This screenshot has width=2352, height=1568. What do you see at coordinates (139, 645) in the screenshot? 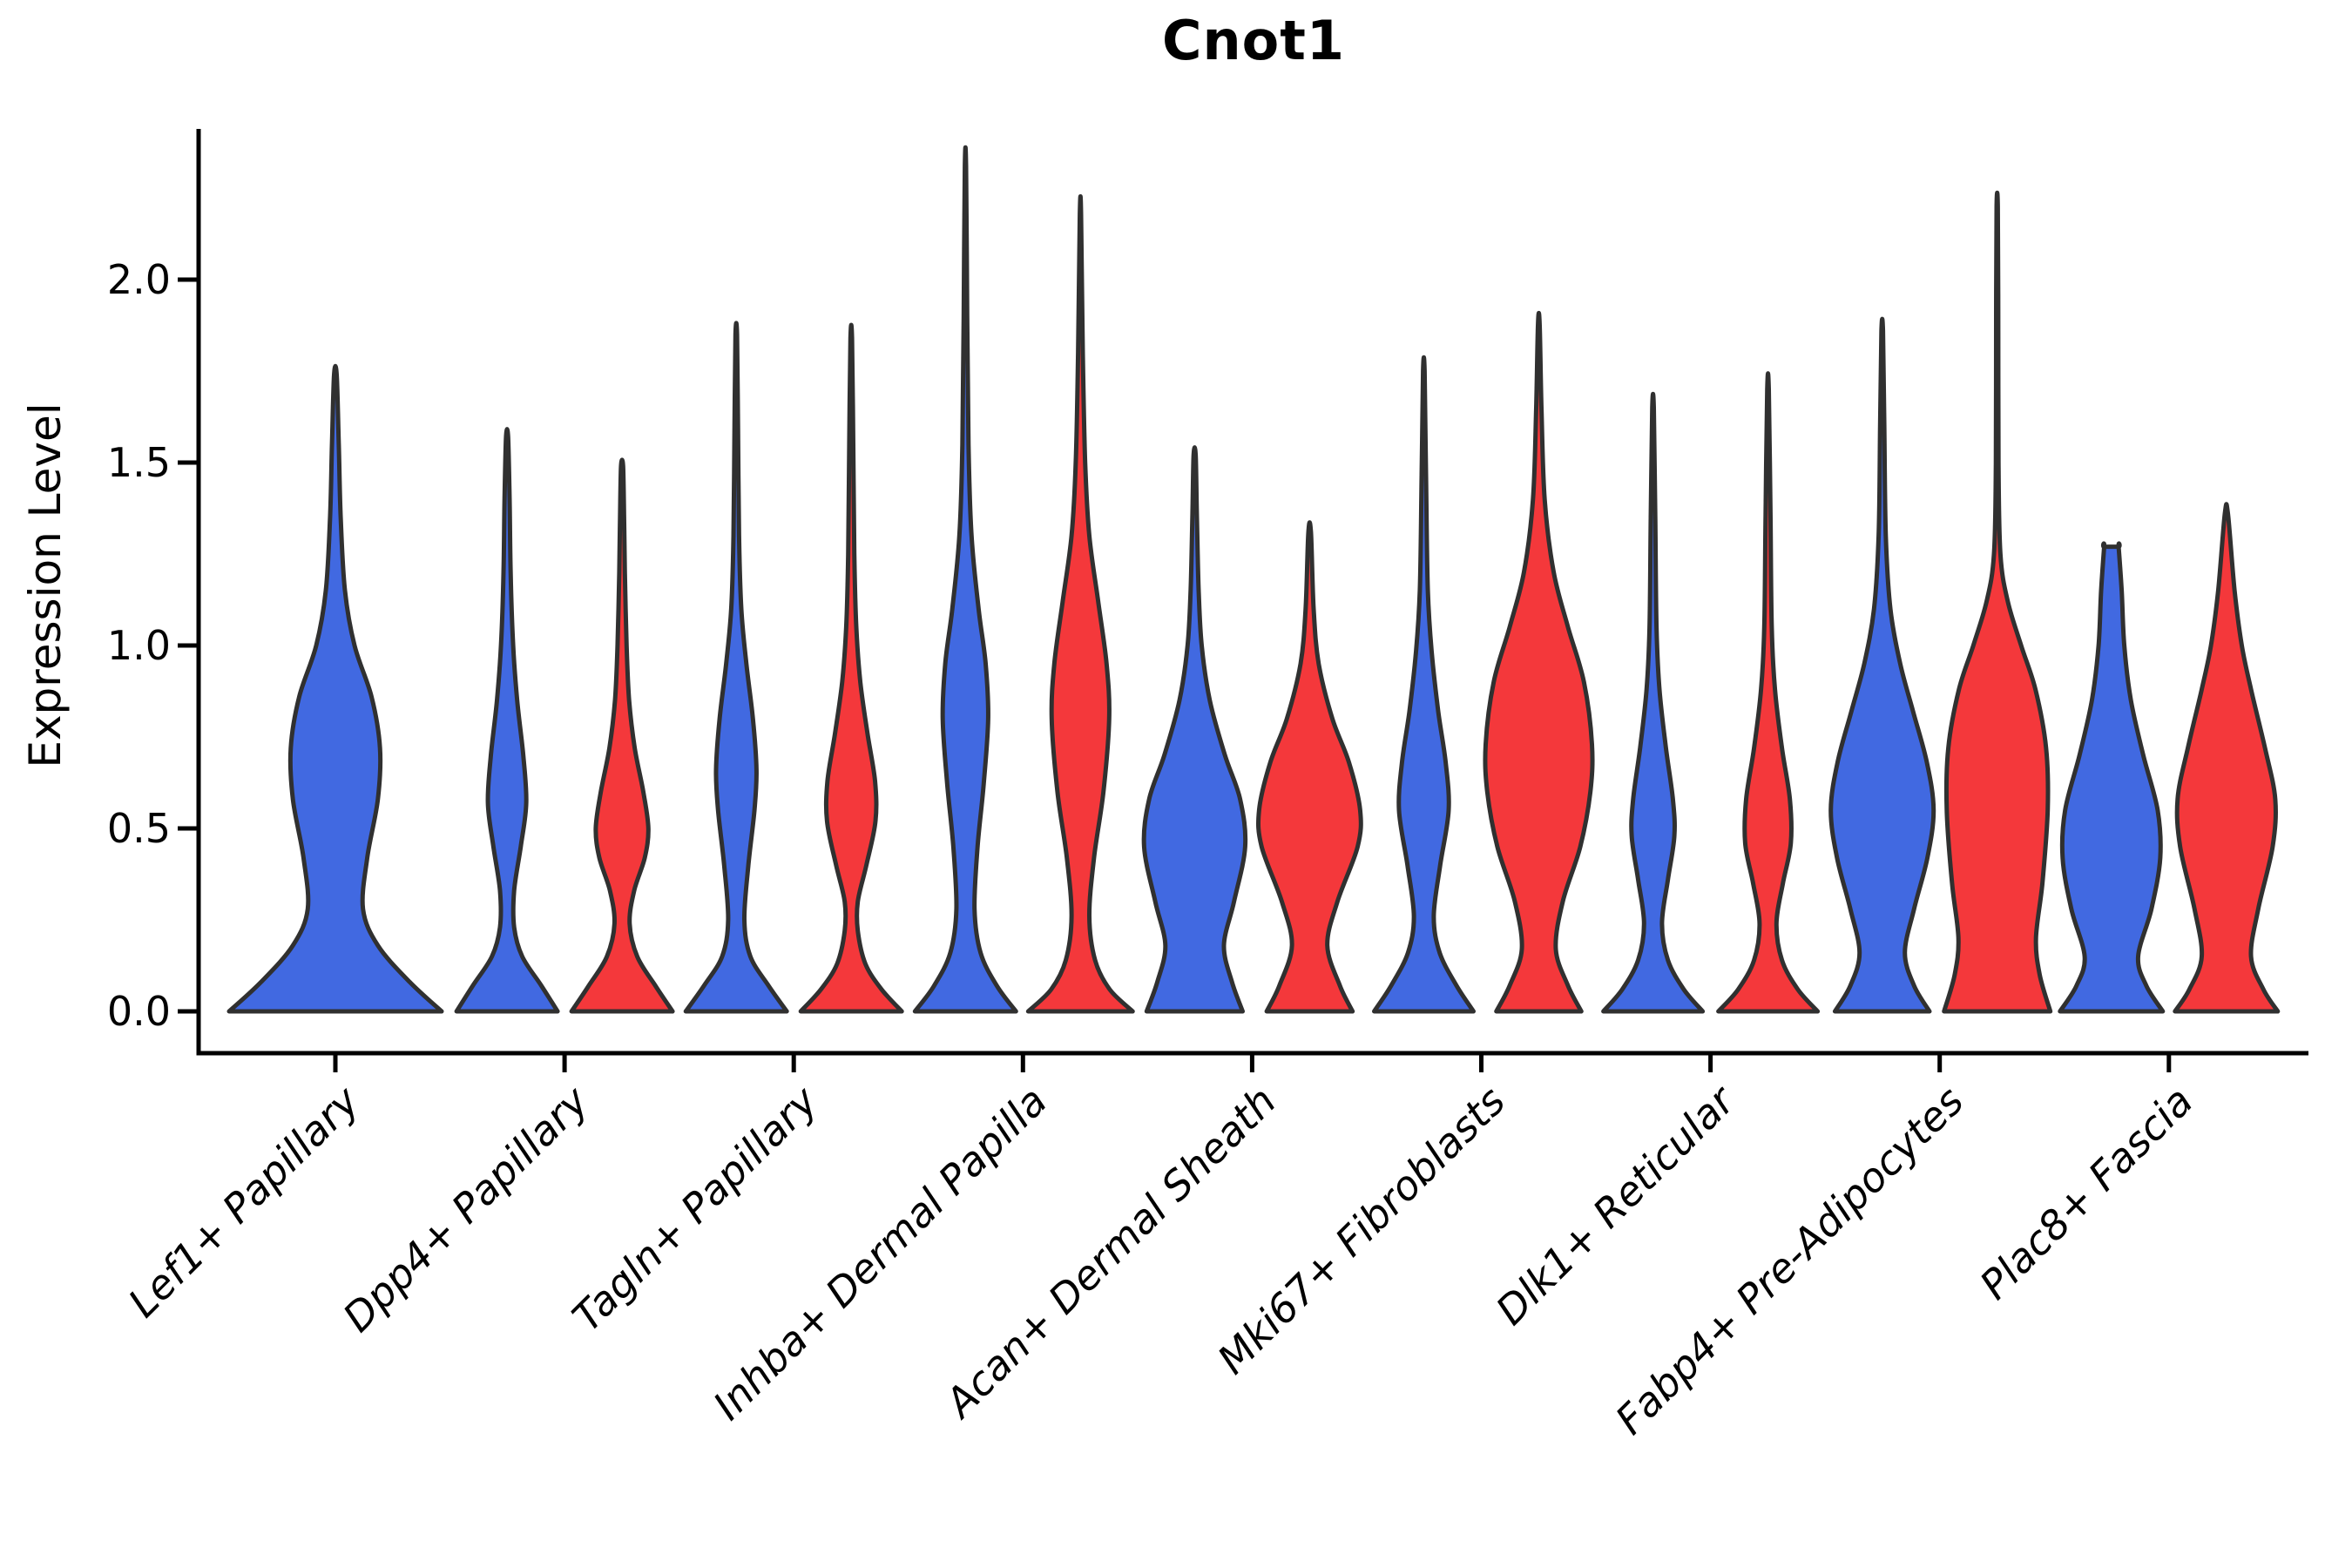
I see `y-tick-label: 1.0` at bounding box center [139, 645].